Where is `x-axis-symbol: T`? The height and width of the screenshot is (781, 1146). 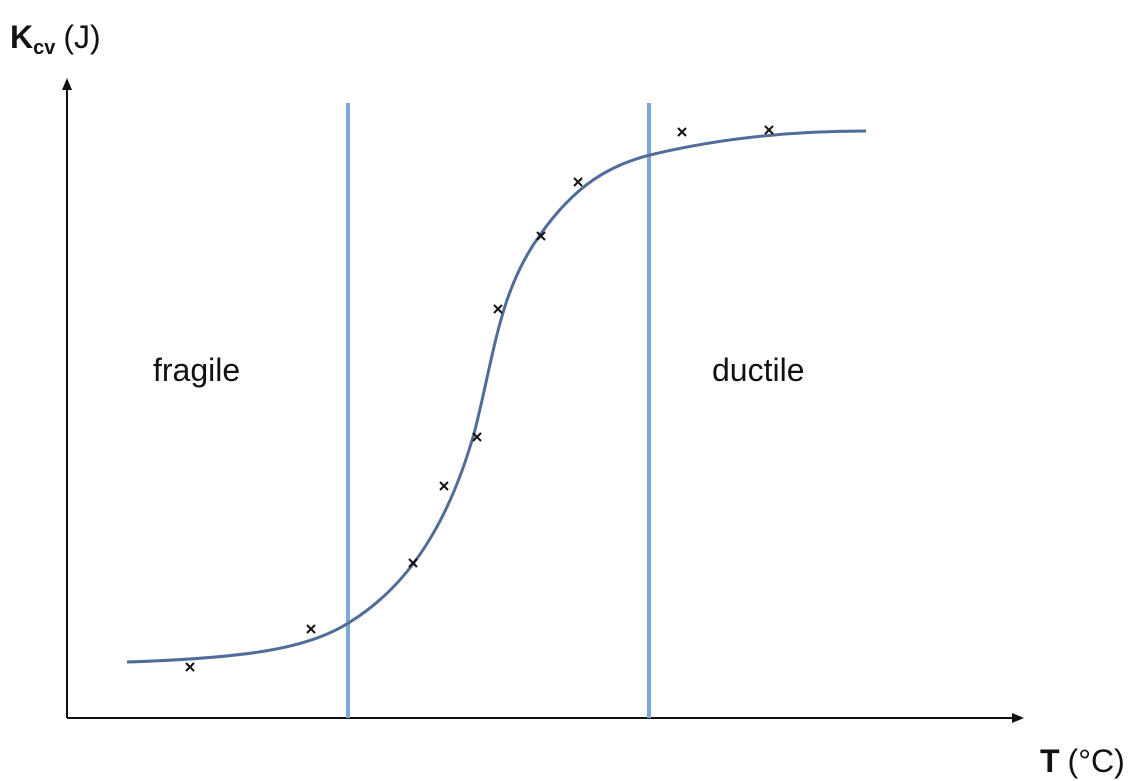
x-axis-symbol: T is located at coordinates (1050, 761).